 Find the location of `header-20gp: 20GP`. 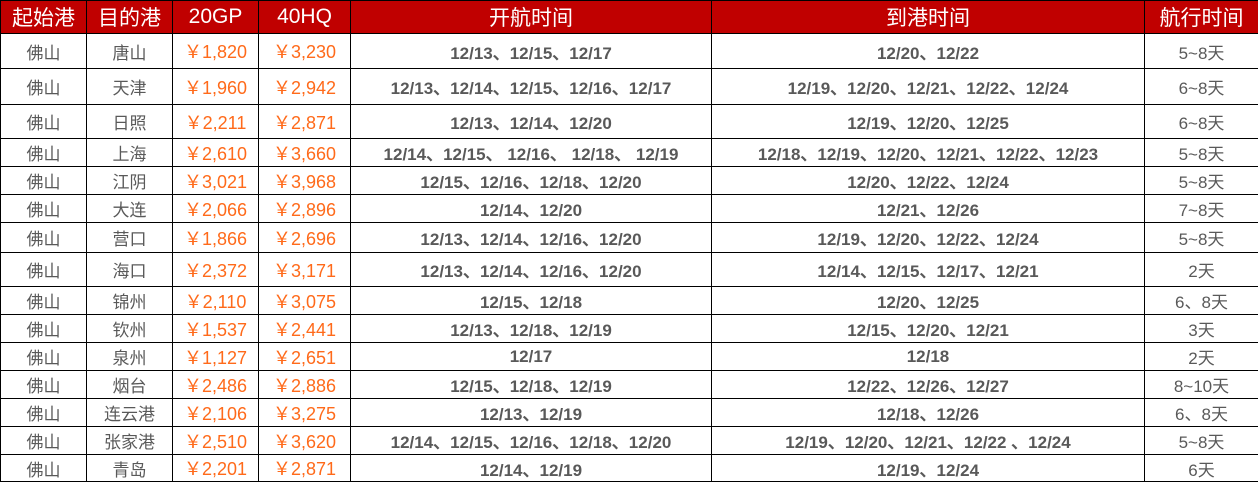

header-20gp: 20GP is located at coordinates (216, 17).